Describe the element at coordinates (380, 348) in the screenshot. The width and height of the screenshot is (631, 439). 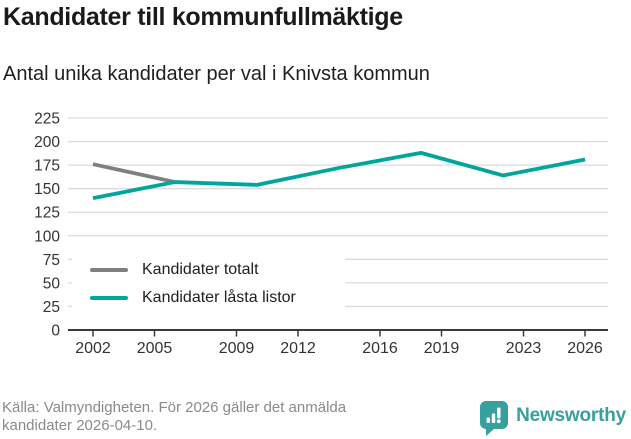
I see `x-tick-label: 2016` at that location.